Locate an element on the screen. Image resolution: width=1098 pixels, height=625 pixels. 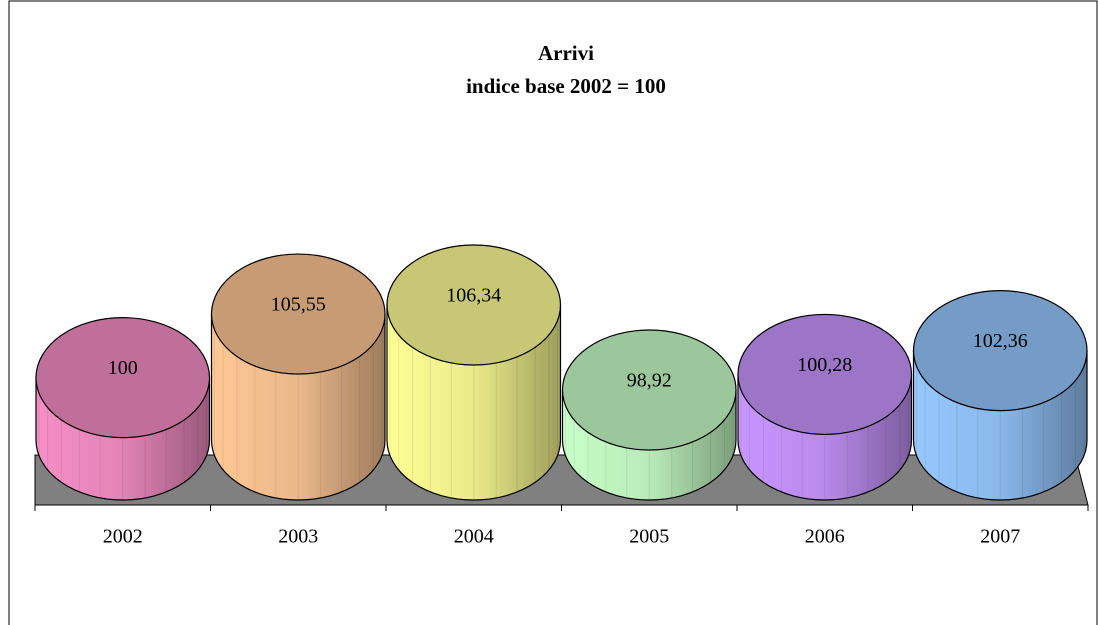
data-label: 102,36 is located at coordinates (1000, 341).